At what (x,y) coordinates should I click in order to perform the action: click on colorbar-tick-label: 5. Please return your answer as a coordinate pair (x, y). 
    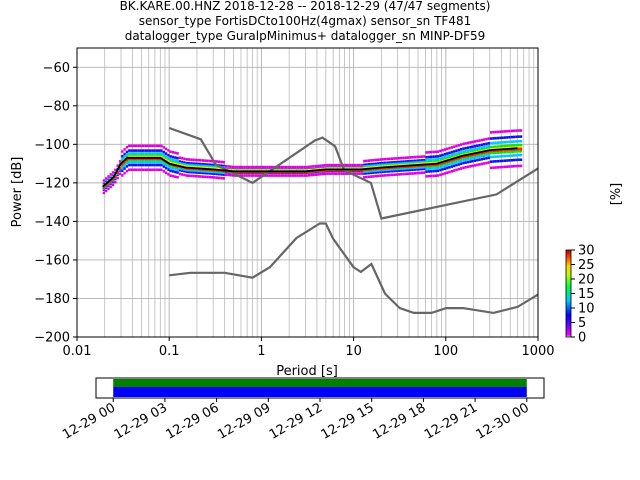
    Looking at the image, I should click on (582, 323).